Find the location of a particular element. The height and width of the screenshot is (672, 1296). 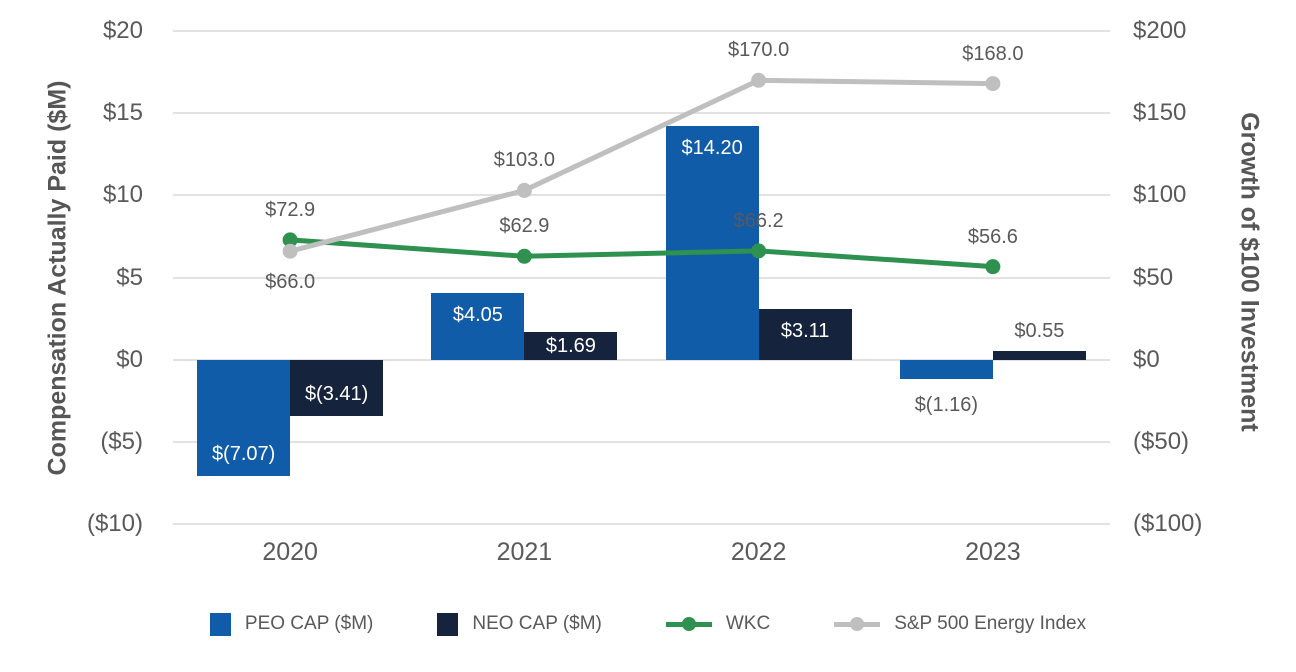

legend-label: S&P 500 Energy Index is located at coordinates (990, 623).